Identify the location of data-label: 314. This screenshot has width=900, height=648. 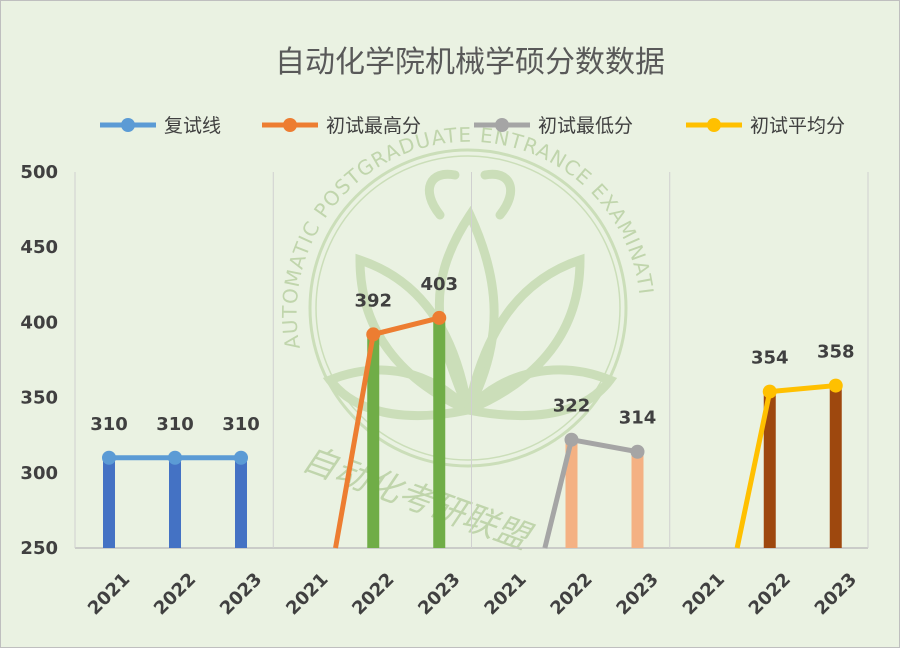
(638, 418).